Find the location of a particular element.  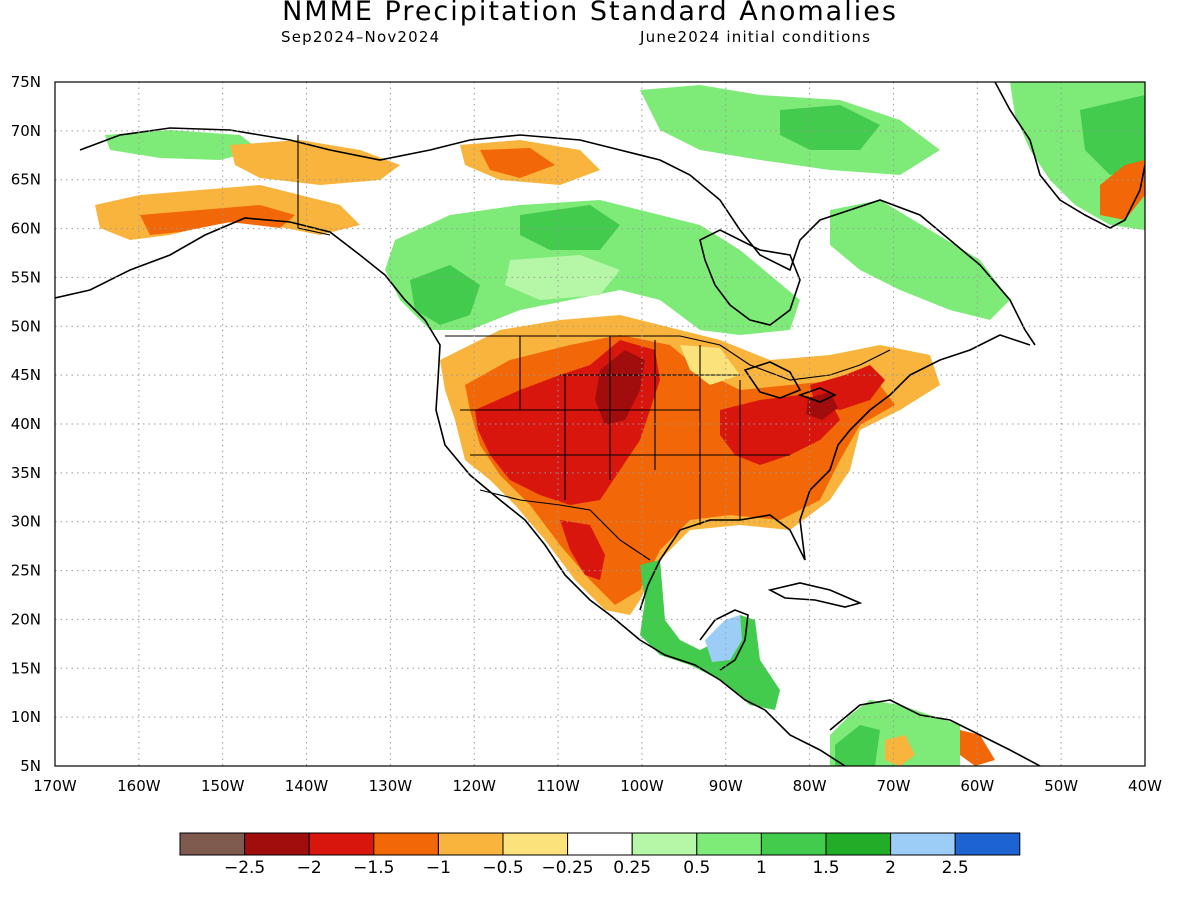

alaska-canada-border is located at coordinates (314, 185).